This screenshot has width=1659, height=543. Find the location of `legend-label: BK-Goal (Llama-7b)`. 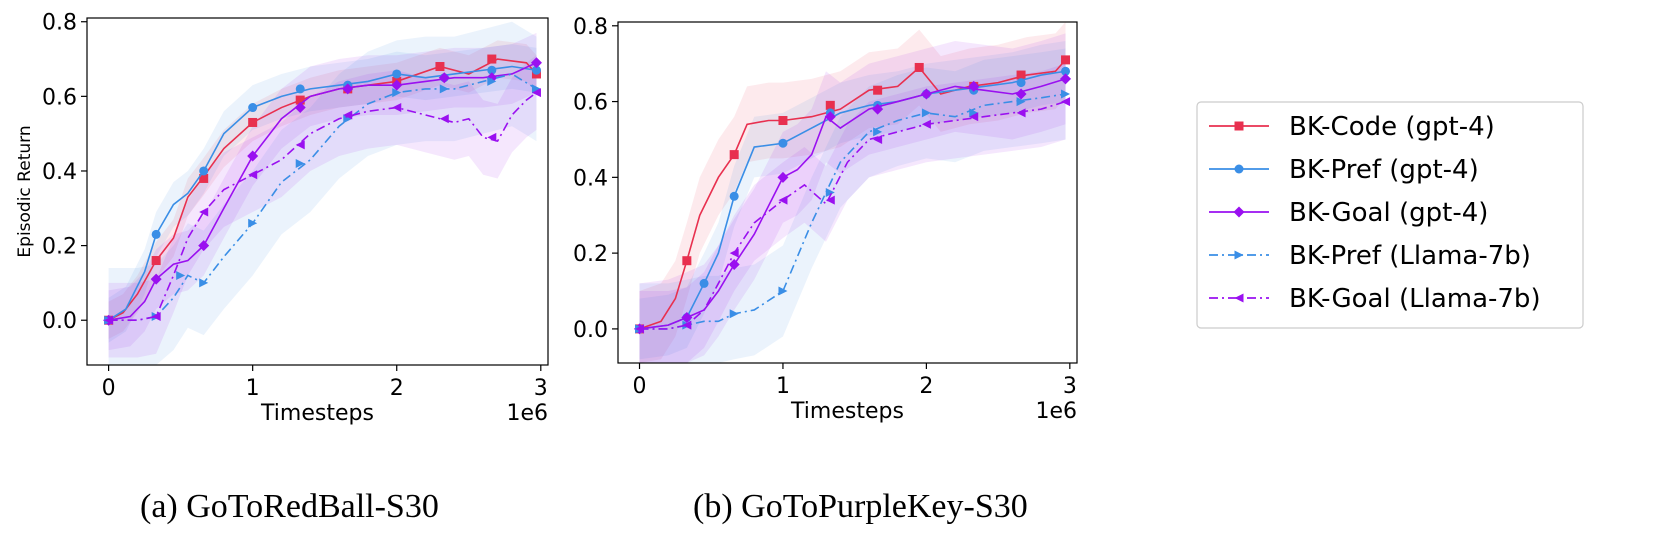

legend-label: BK-Goal (Llama-7b) is located at coordinates (1415, 299).